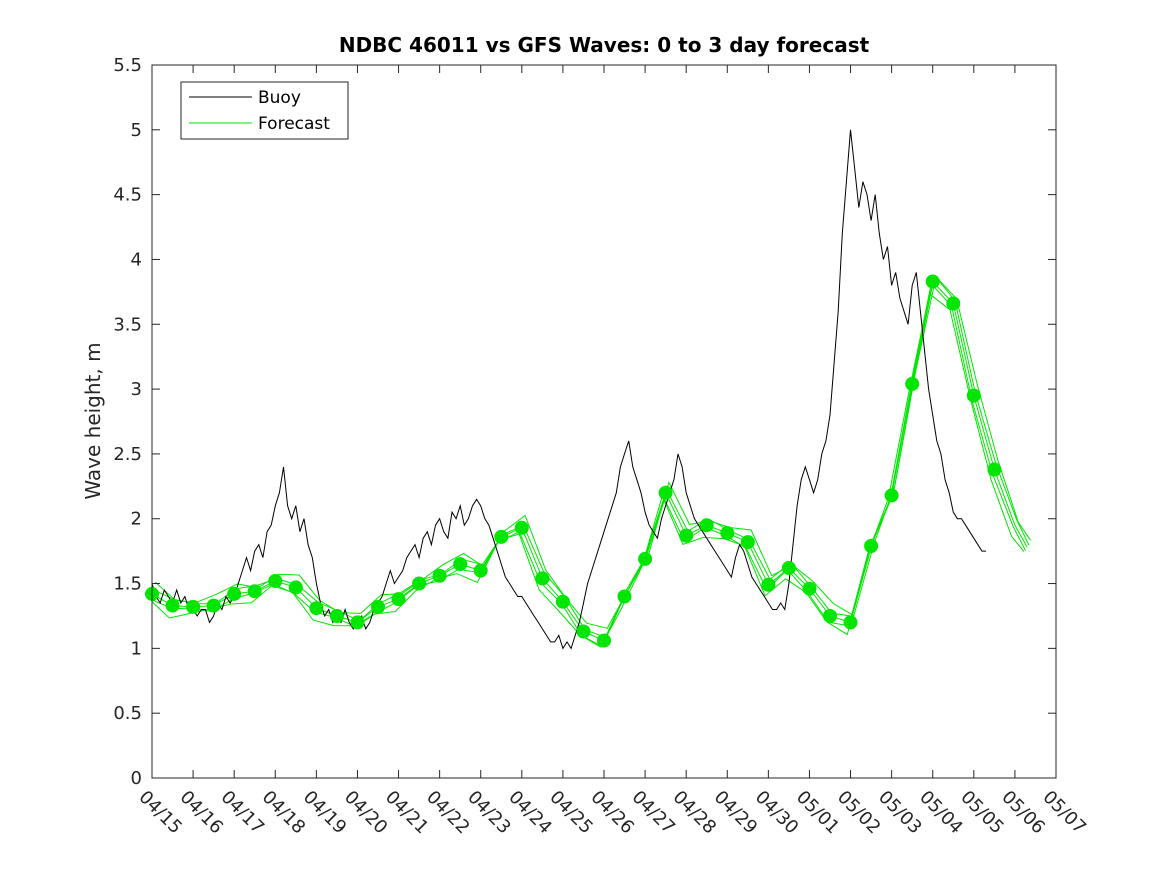 This screenshot has width=1167, height=875. I want to click on y-tick-label: 1.5, so click(127, 584).